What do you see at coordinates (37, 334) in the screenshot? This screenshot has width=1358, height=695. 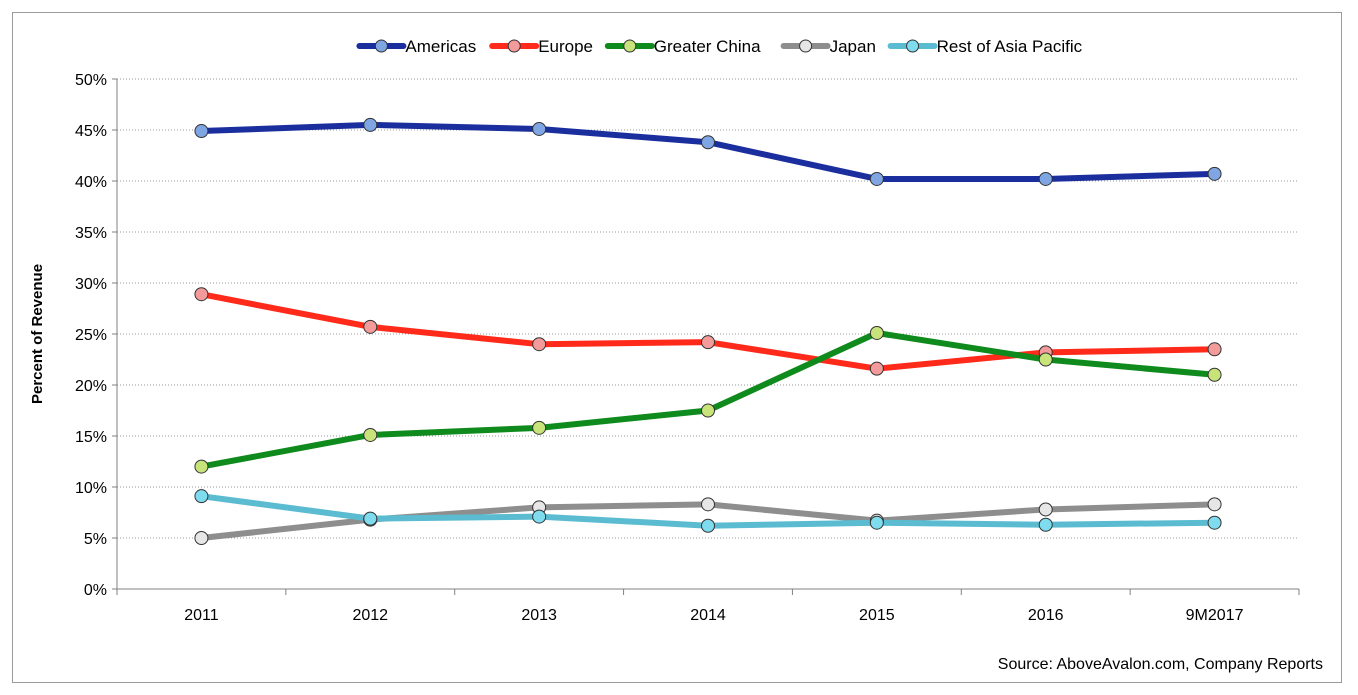 I see `y-axis-label: Percent of Revenue` at bounding box center [37, 334].